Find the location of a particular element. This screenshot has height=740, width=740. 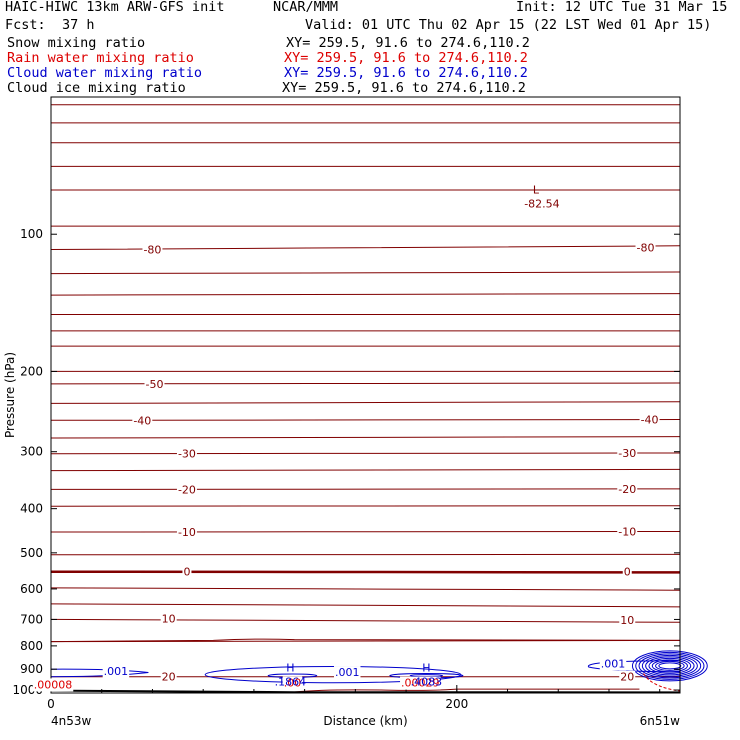

legend-snow-xy: XY= 259.5, 91.6 to 274.6,110.2 is located at coordinates (408, 43).